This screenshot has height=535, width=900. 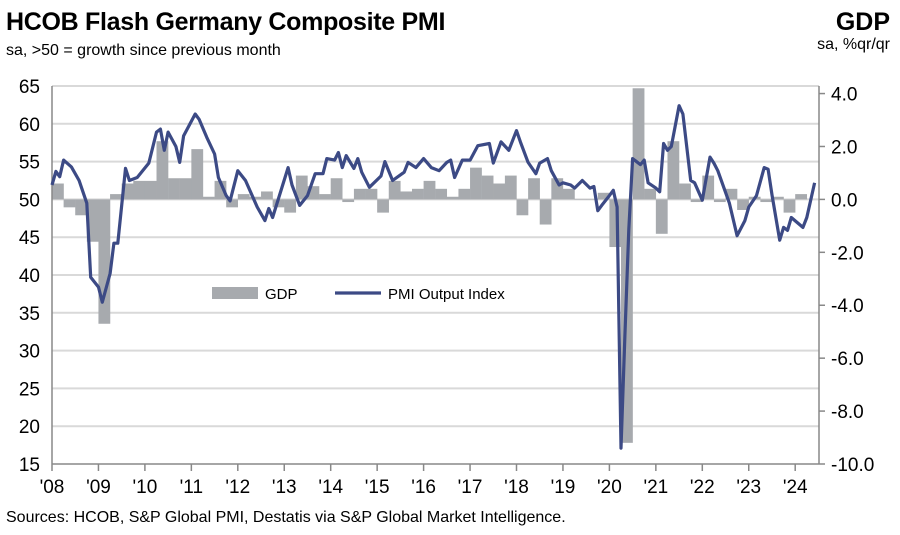 I want to click on left-tick-label: 25, so click(x=29, y=389).